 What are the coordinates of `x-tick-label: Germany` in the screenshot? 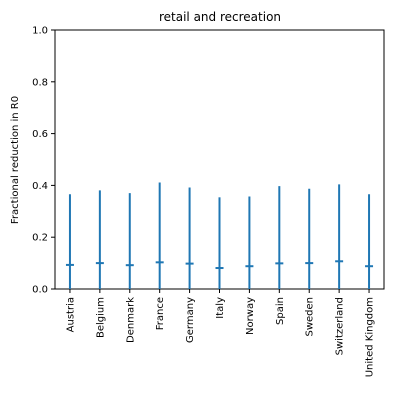 It's located at (190, 320).